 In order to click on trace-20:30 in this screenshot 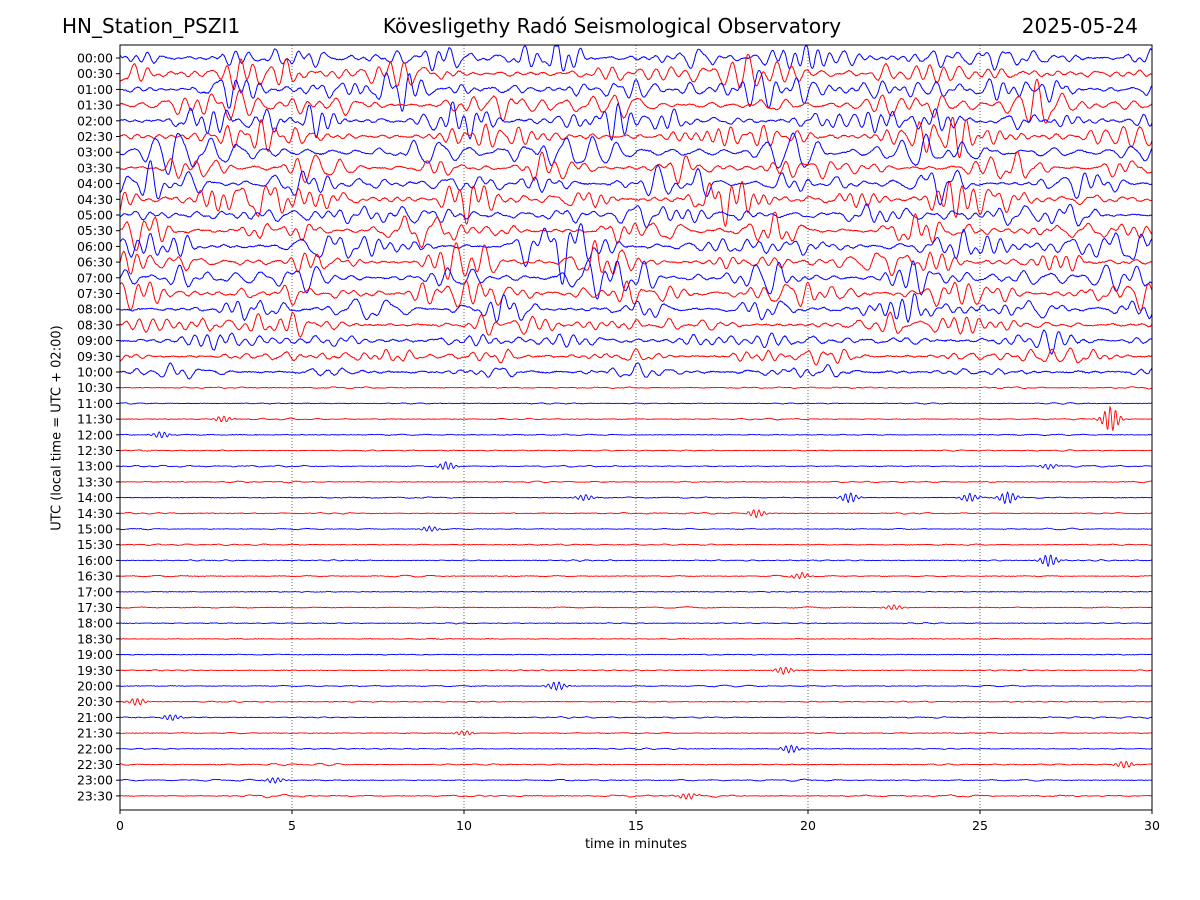, I will do `click(636, 702)`.